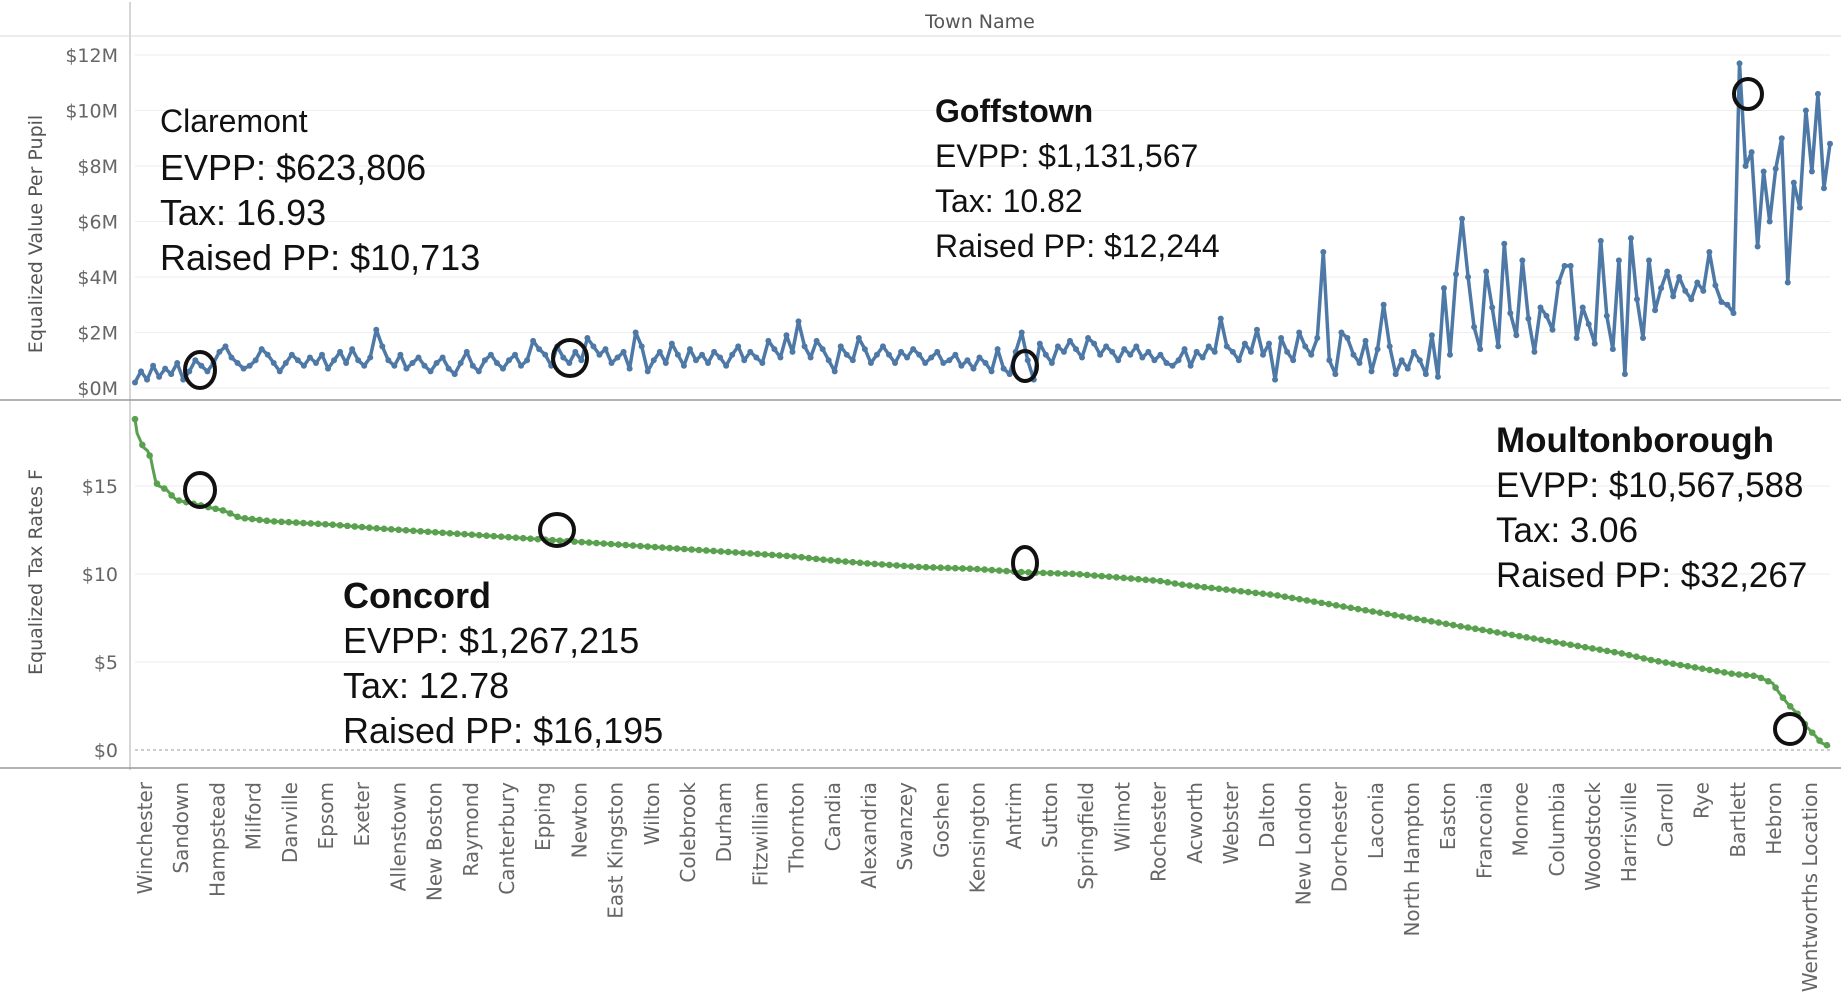 The height and width of the screenshot is (1002, 1841). Describe the element at coordinates (1649, 485) in the screenshot. I see `moultonborough-evpp: EVPP: $10,567,588` at that location.